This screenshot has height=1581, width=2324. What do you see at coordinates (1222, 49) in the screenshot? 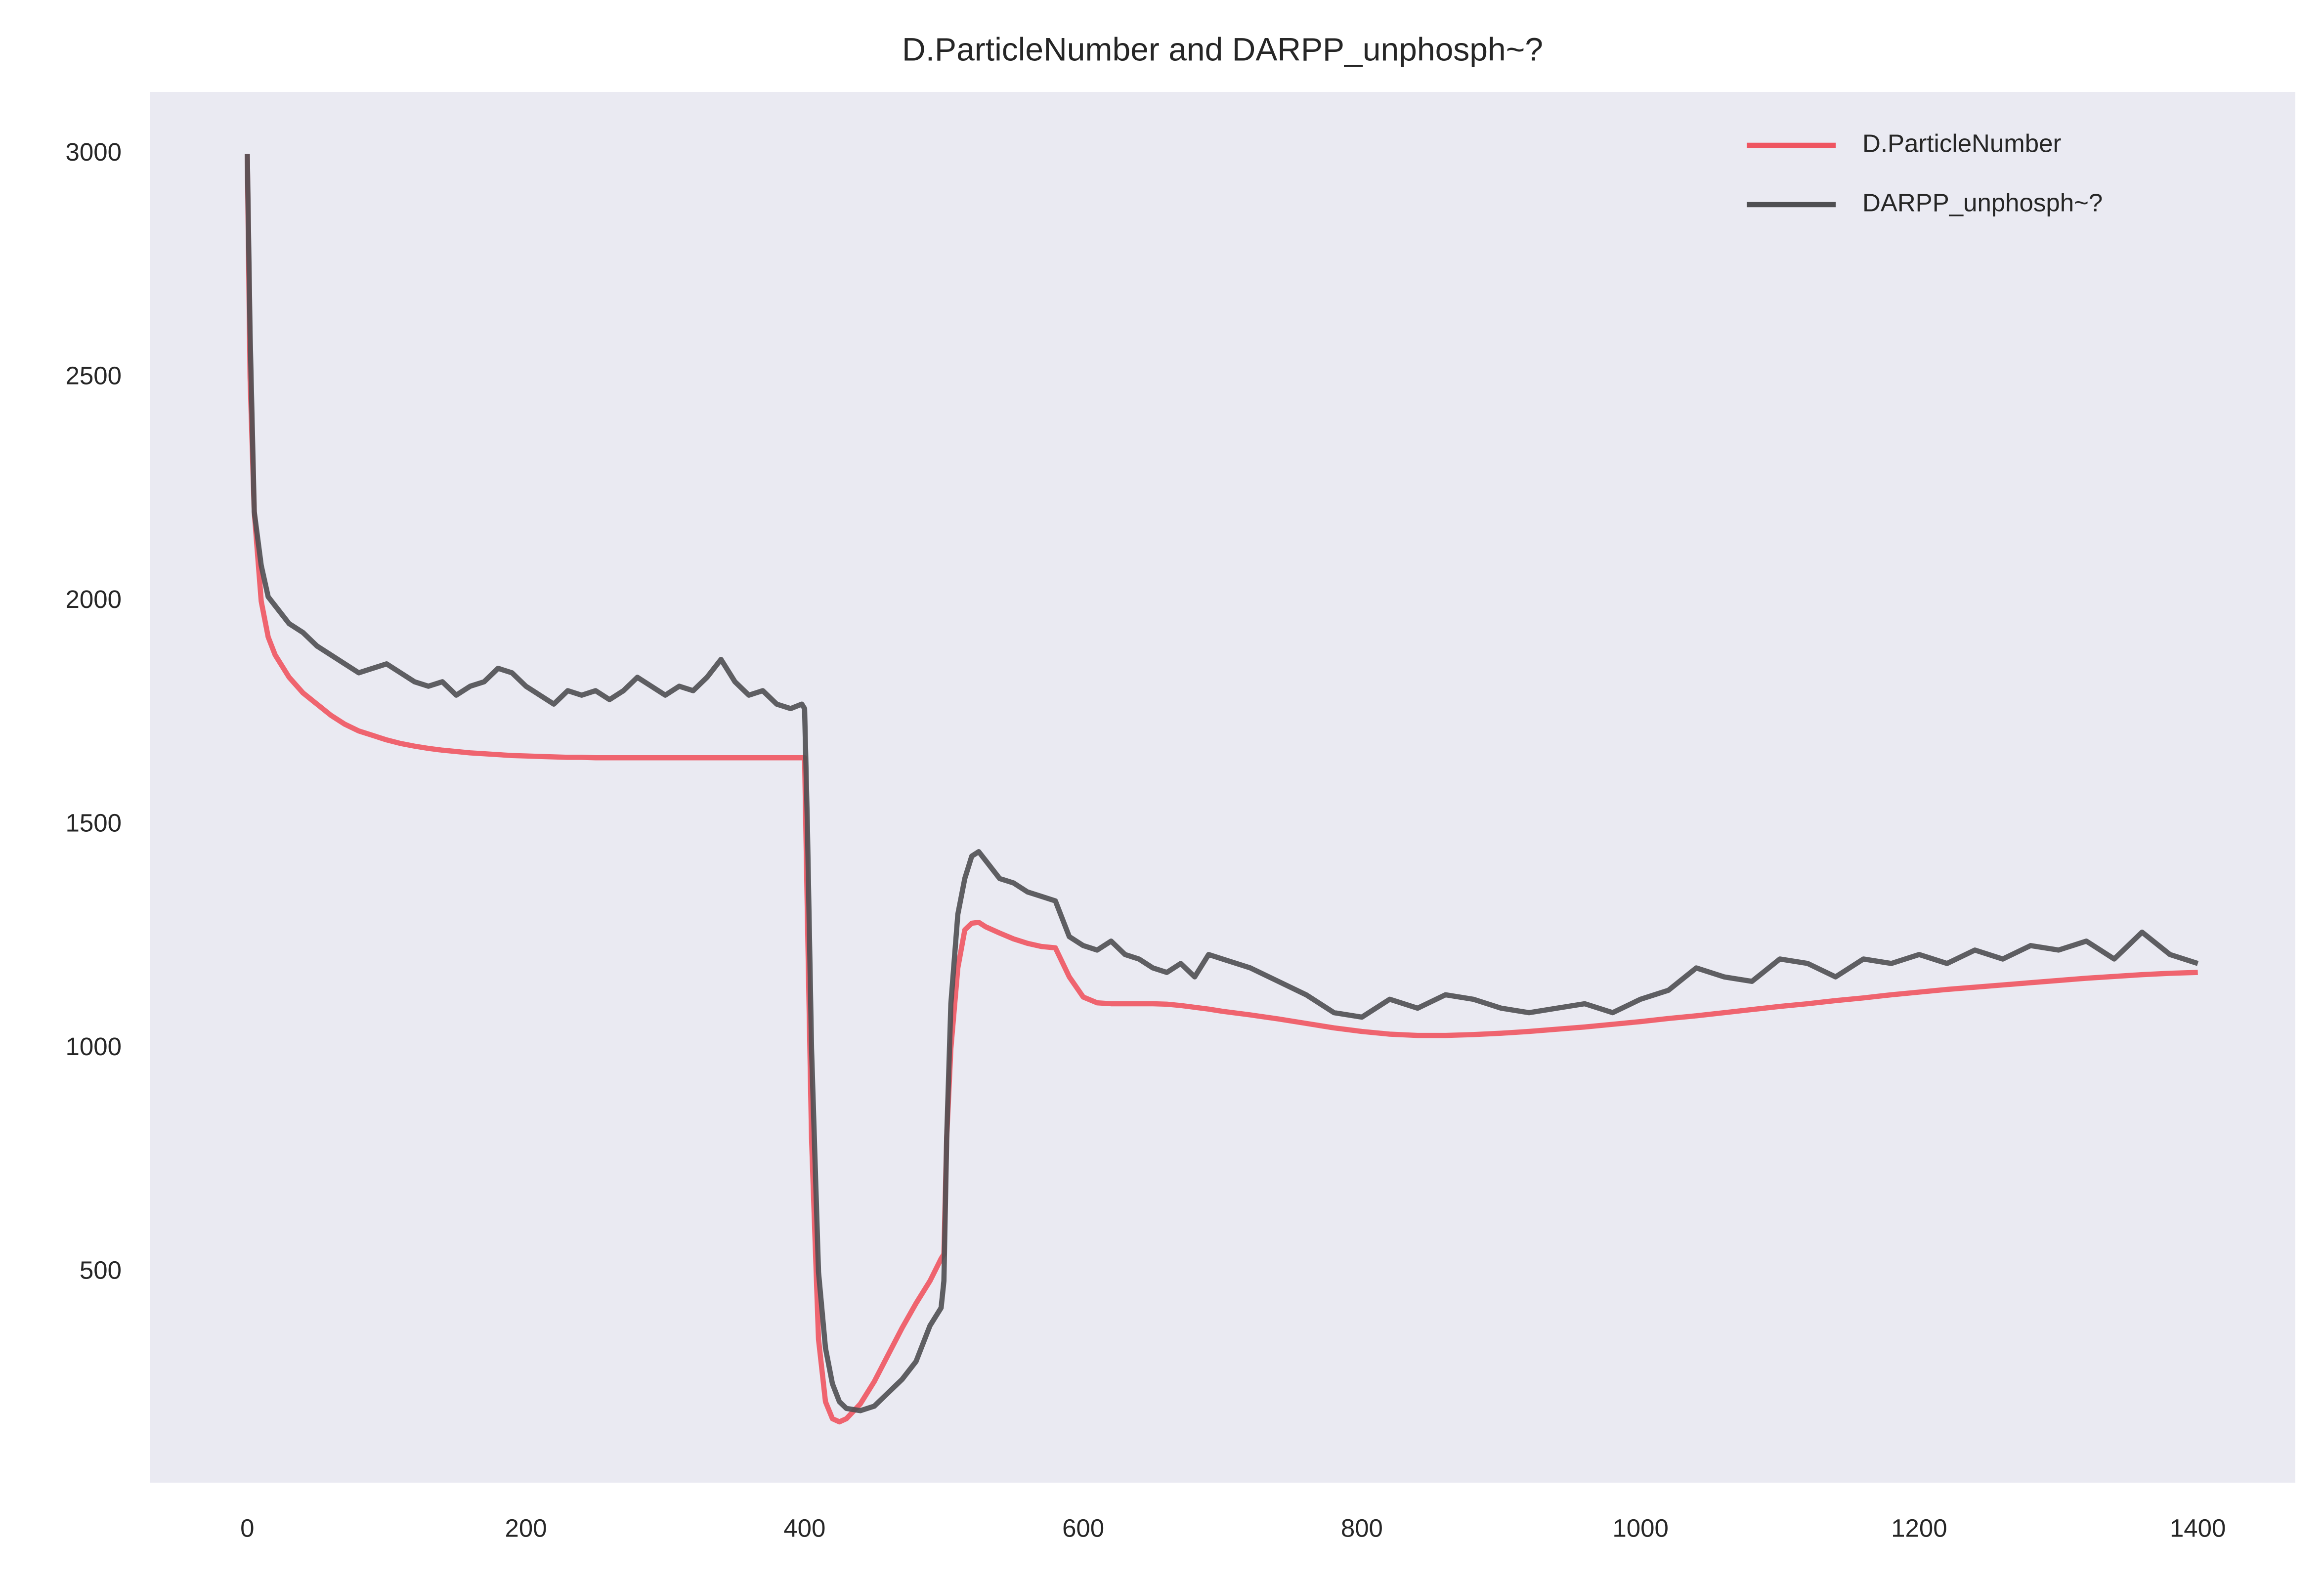
I see `chart-title: D.ParticleNumber and DARPP_unphosph~?` at bounding box center [1222, 49].